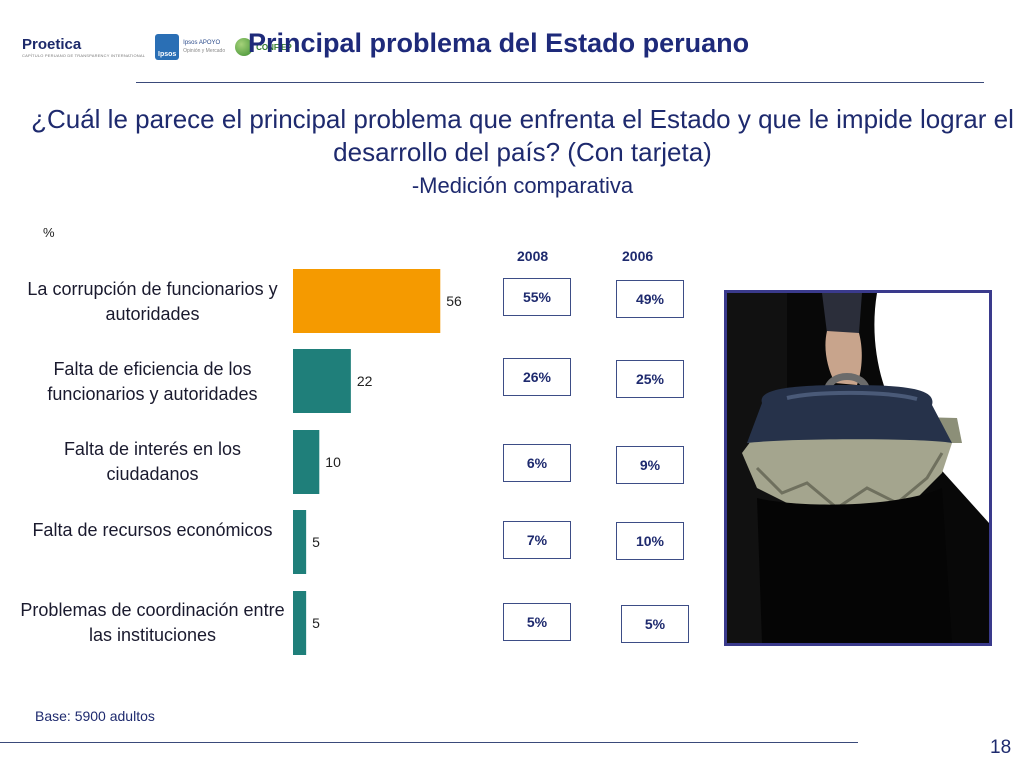  What do you see at coordinates (650, 379) in the screenshot?
I see `comparison-2006-box: 25%` at bounding box center [650, 379].